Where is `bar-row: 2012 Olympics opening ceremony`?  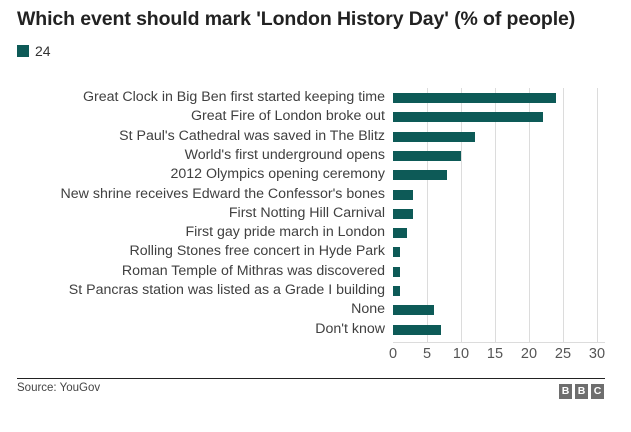 bar-row: 2012 Olympics opening ceremony is located at coordinates (315, 174).